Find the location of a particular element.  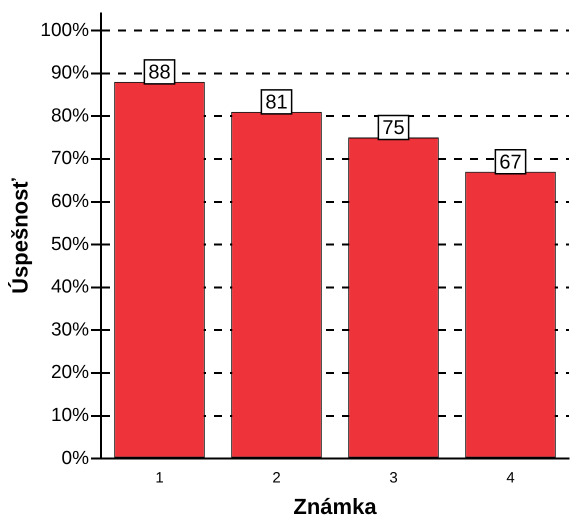

data-label: 67 is located at coordinates (510, 162).